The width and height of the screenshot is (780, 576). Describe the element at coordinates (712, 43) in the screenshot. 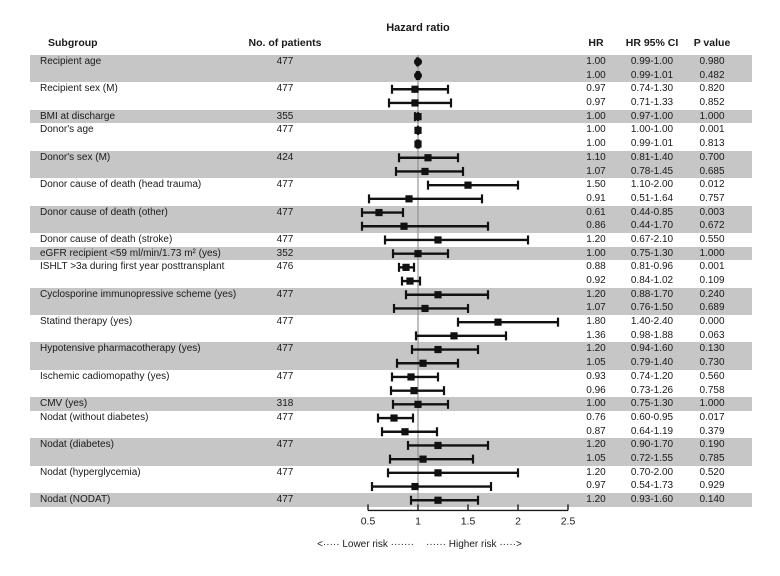

I see `column-header-pvalue: P value` at that location.